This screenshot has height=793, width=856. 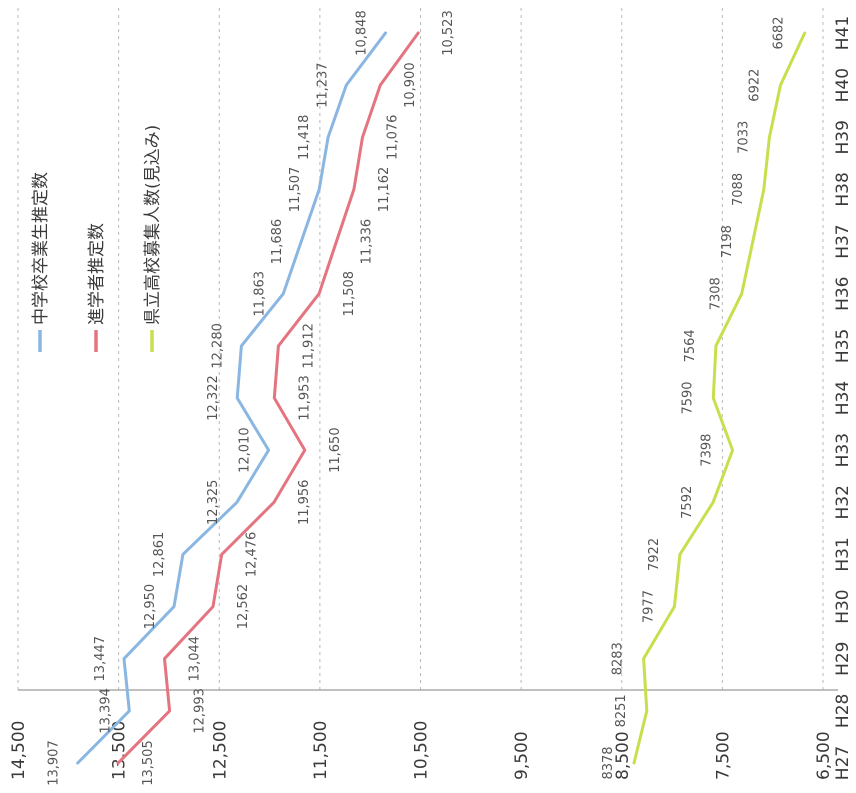 What do you see at coordinates (623, 755) in the screenshot?
I see `value-tick-label: 8,500` at bounding box center [623, 755].